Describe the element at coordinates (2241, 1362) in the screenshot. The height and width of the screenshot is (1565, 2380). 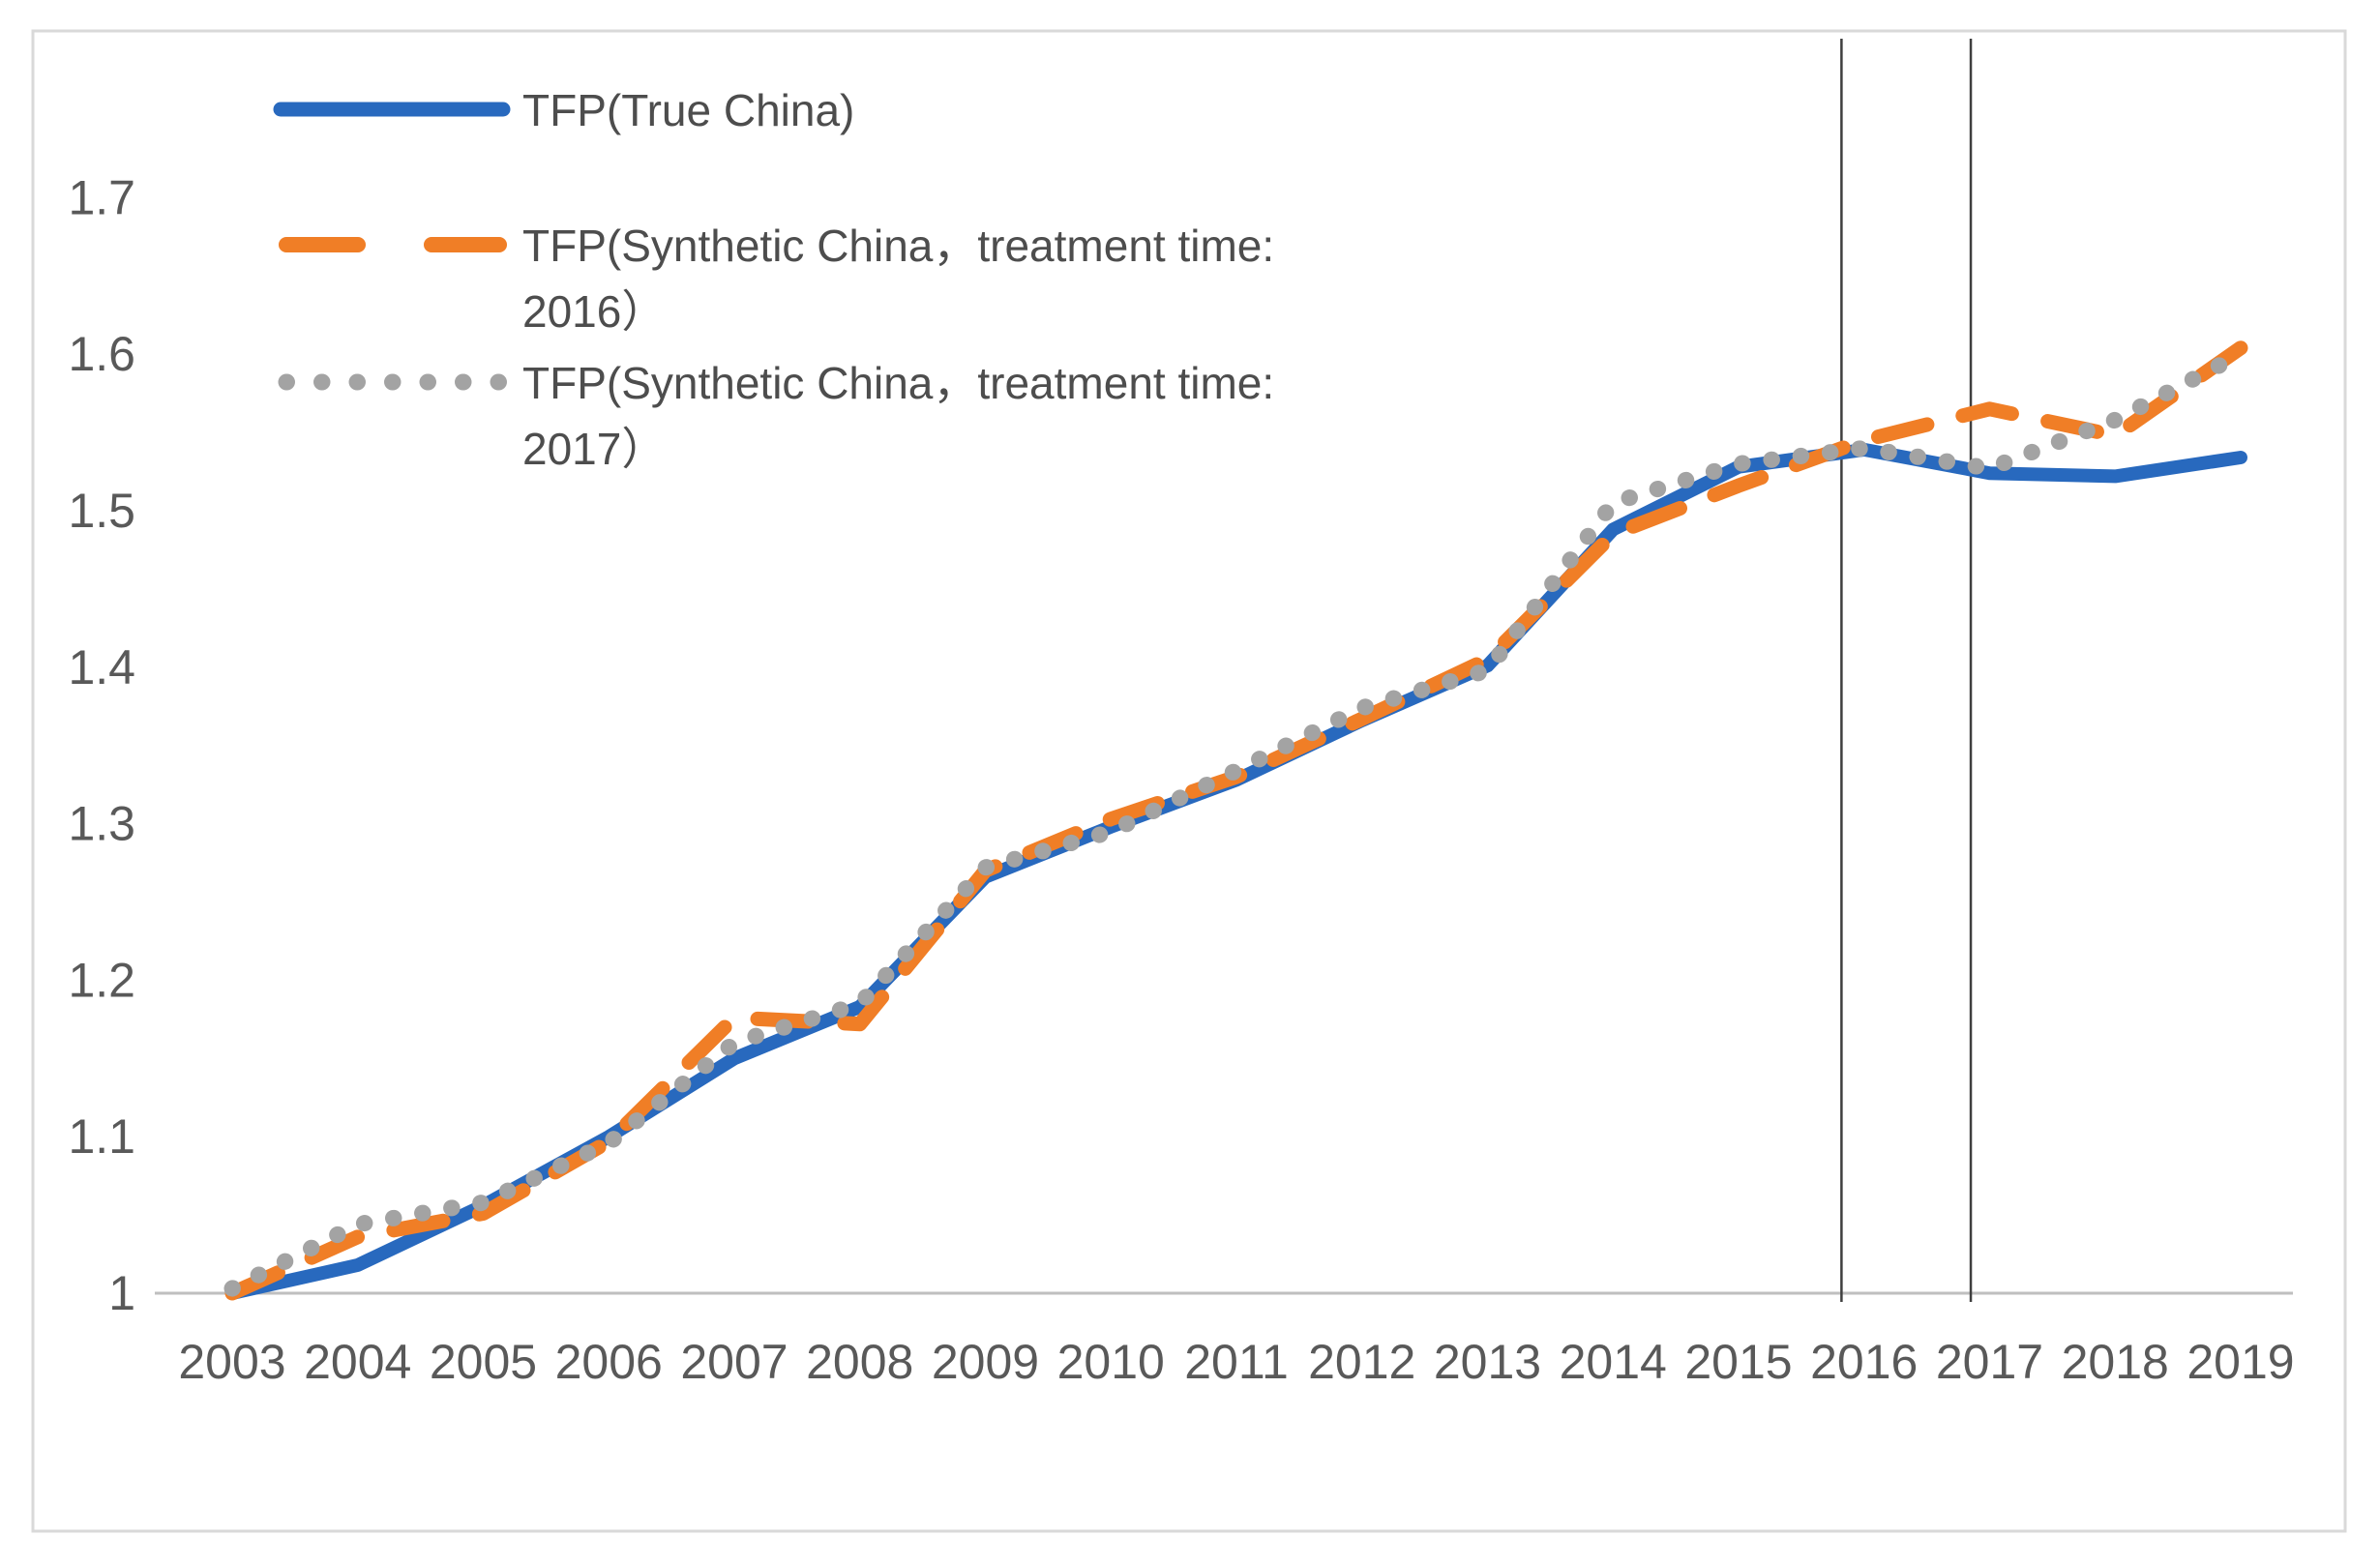
I see `x-year-label: 2019` at that location.